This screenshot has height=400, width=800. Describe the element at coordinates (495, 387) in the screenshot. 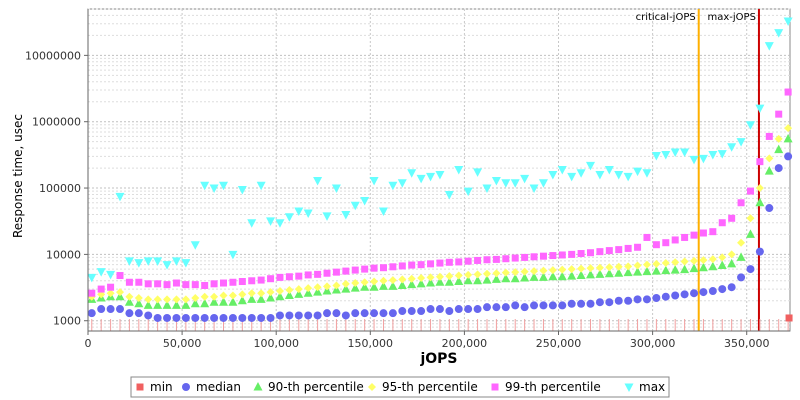

I see `legend-swatch-99-th-percentile` at that location.